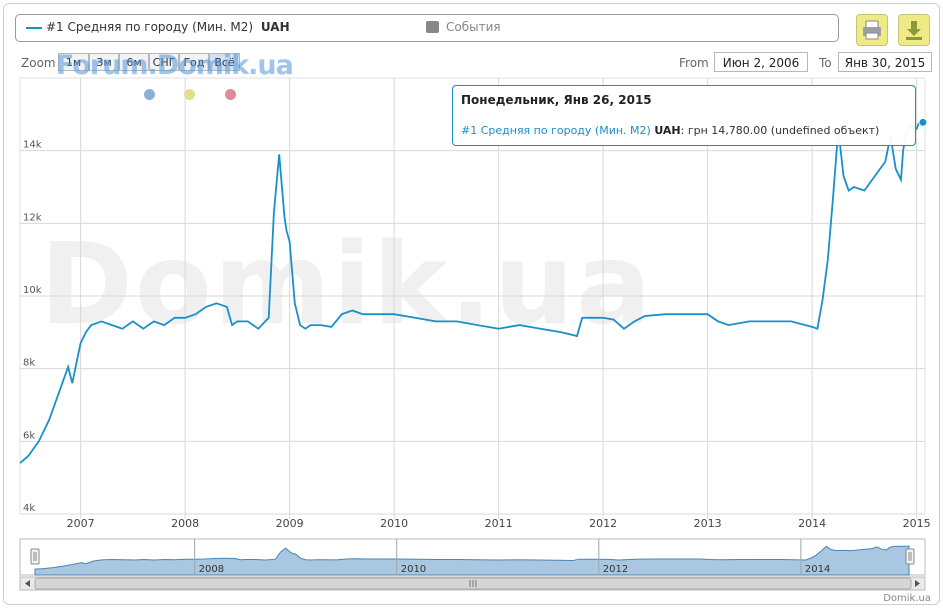  I want to click on zoom-button-0: 1м, so click(73, 62).